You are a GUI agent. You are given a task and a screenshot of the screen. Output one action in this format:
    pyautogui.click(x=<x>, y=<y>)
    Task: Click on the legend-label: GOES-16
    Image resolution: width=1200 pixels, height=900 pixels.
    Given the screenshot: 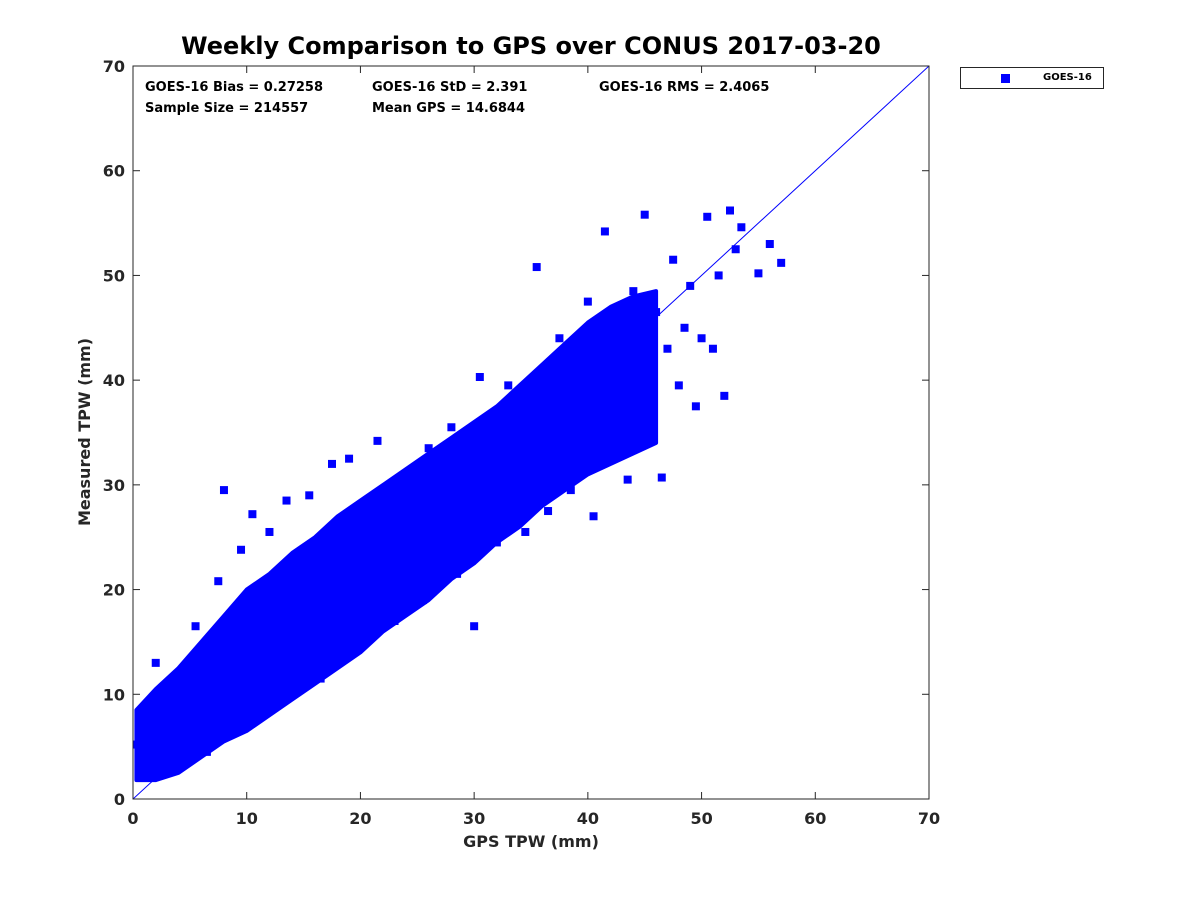 What is the action you would take?
    pyautogui.click(x=1067, y=77)
    